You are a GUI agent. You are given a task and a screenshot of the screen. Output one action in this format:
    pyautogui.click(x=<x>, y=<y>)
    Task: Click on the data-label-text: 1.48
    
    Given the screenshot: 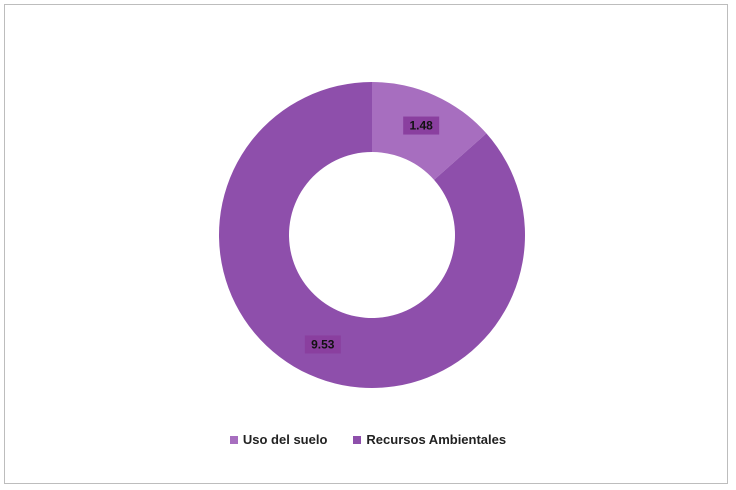 What is the action you would take?
    pyautogui.click(x=422, y=126)
    